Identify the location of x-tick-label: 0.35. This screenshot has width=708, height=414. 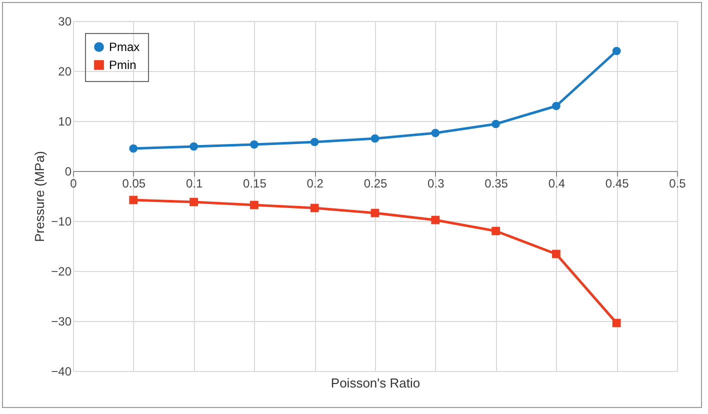
(496, 183).